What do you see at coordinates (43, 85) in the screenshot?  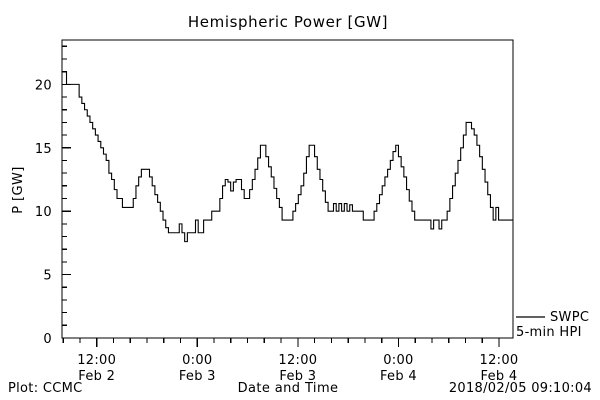 I see `y-tick-label: 20` at bounding box center [43, 85].